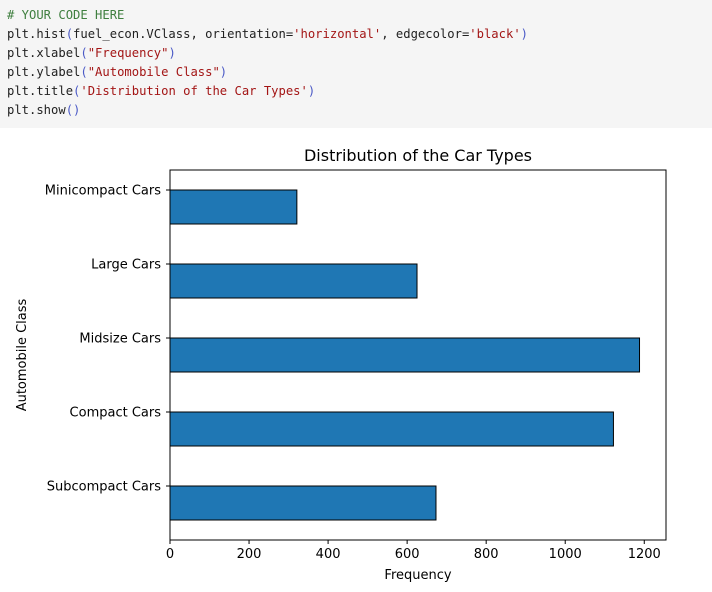 The image size is (712, 592). What do you see at coordinates (36, 110) in the screenshot?
I see `code-token: plt.show` at bounding box center [36, 110].